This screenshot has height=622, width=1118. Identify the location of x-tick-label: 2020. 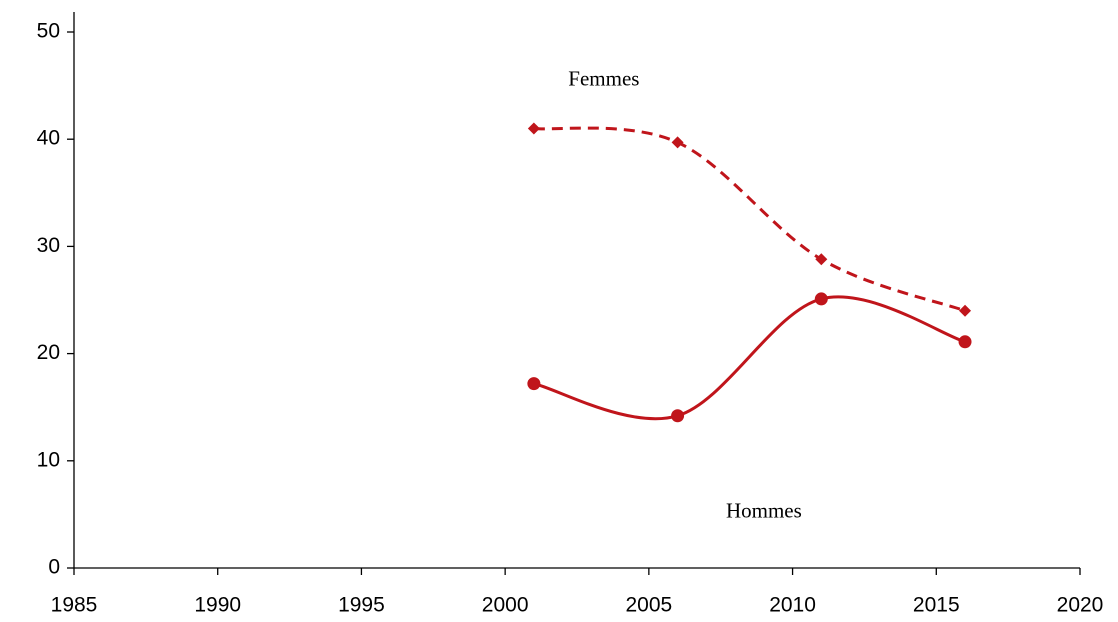
(1080, 605).